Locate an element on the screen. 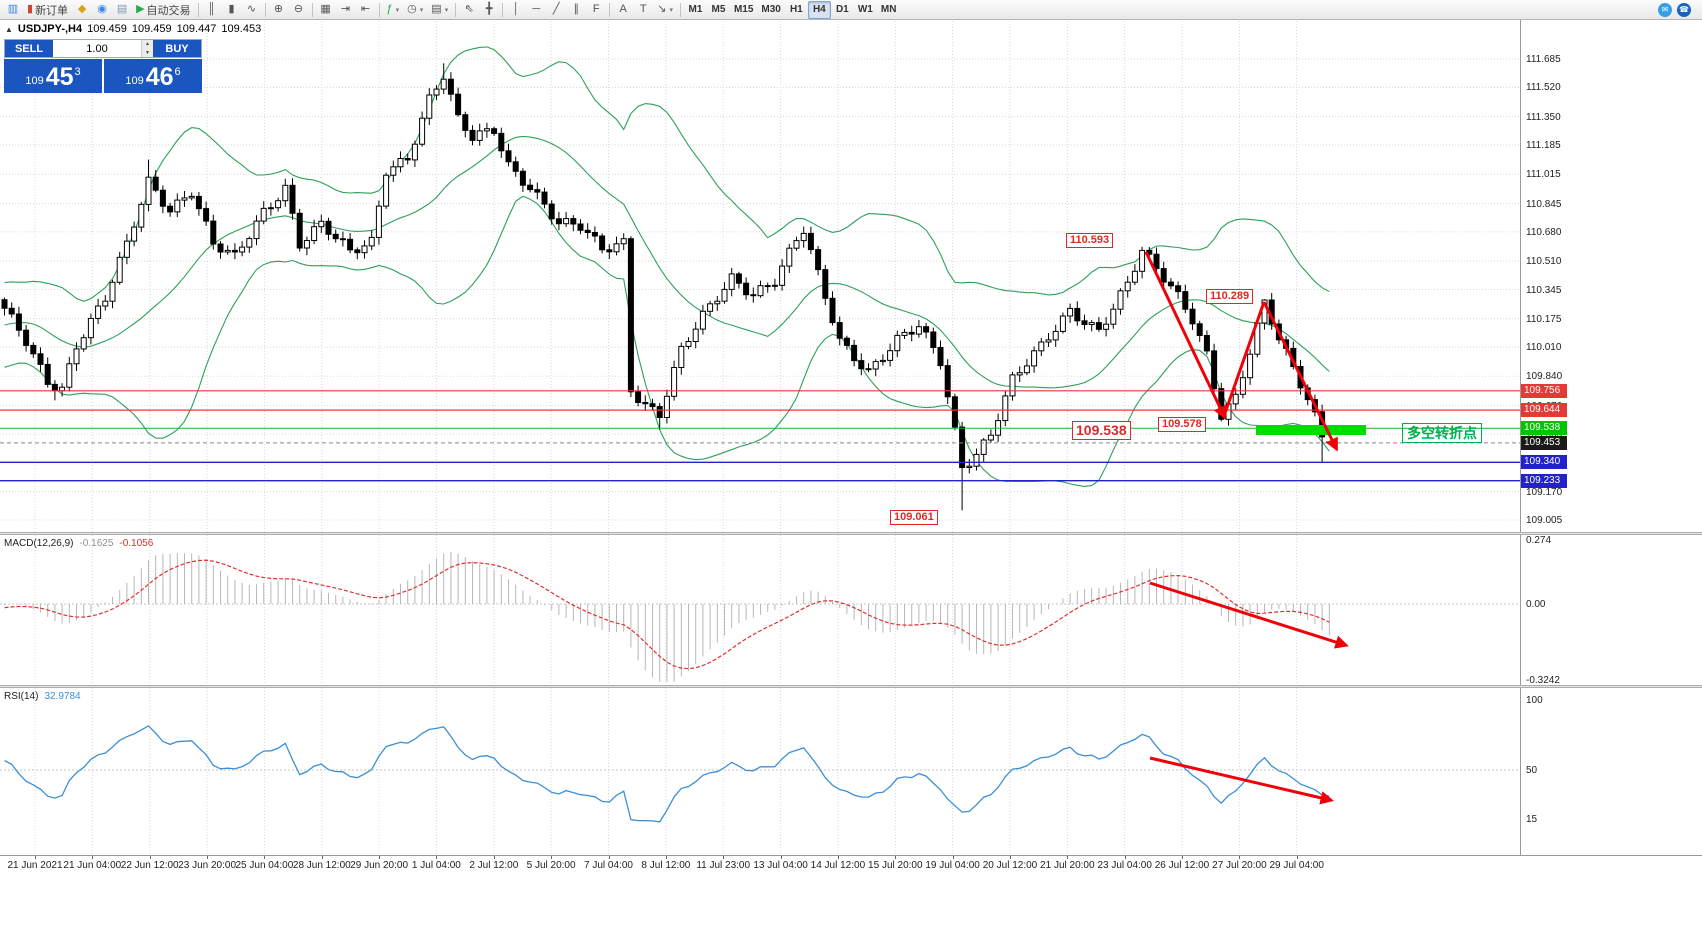  volume-decrease-button: ▼ is located at coordinates (147, 52).